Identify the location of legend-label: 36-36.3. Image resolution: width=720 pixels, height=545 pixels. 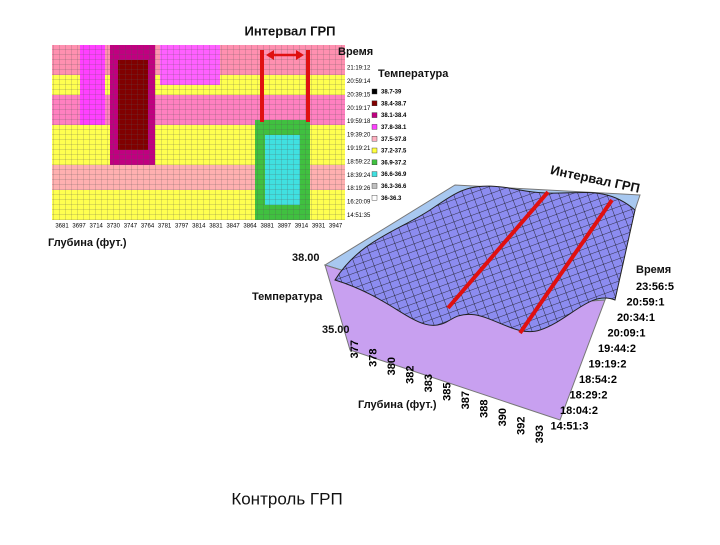
(391, 199).